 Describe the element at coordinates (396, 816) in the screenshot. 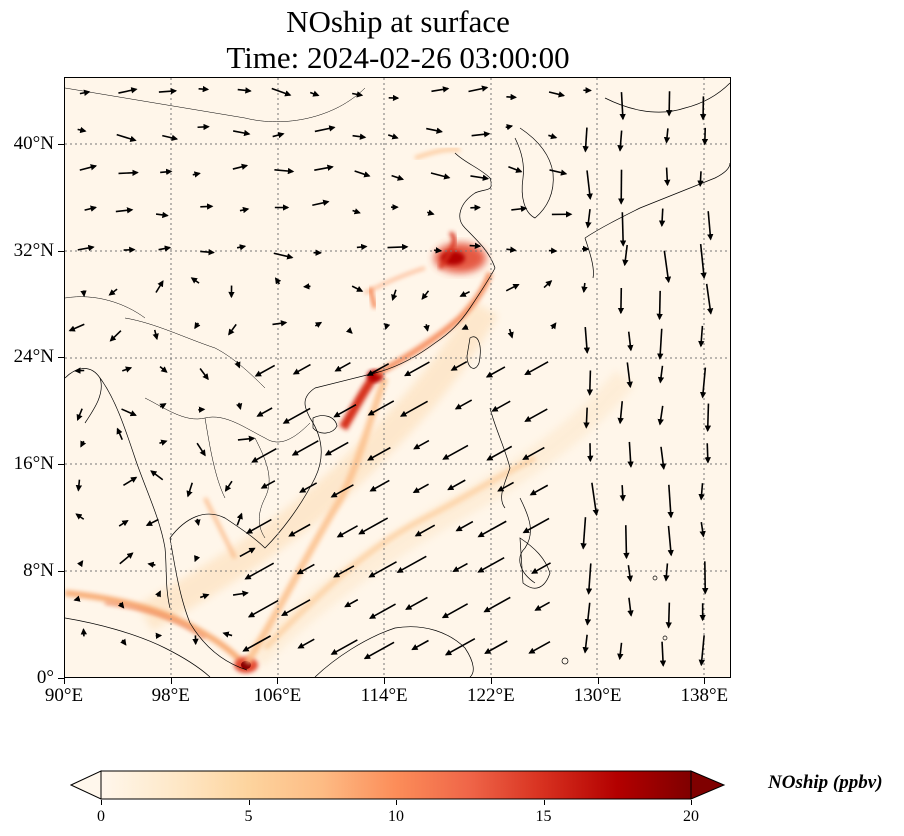

I see `colorbar-tick-label: 10` at that location.